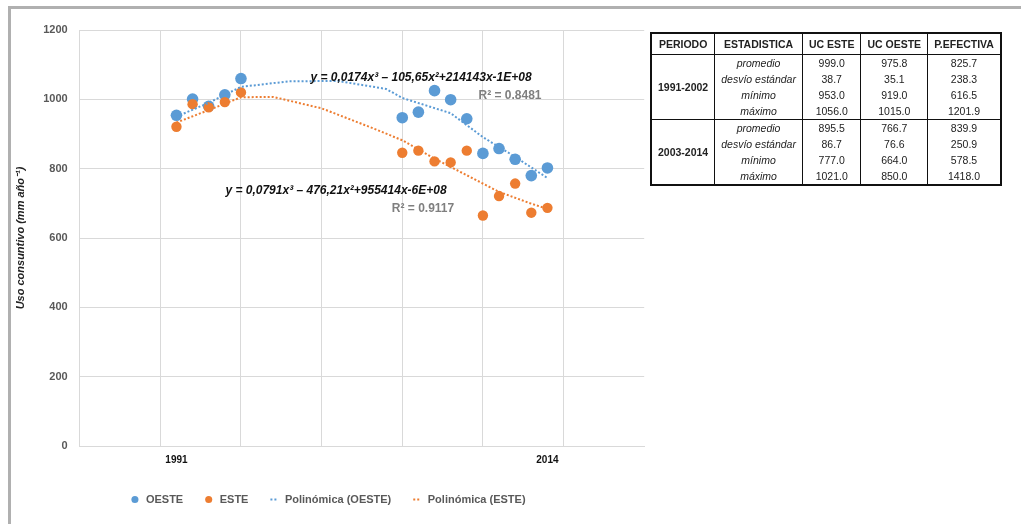  I want to click on text: 35.1, so click(894, 79).